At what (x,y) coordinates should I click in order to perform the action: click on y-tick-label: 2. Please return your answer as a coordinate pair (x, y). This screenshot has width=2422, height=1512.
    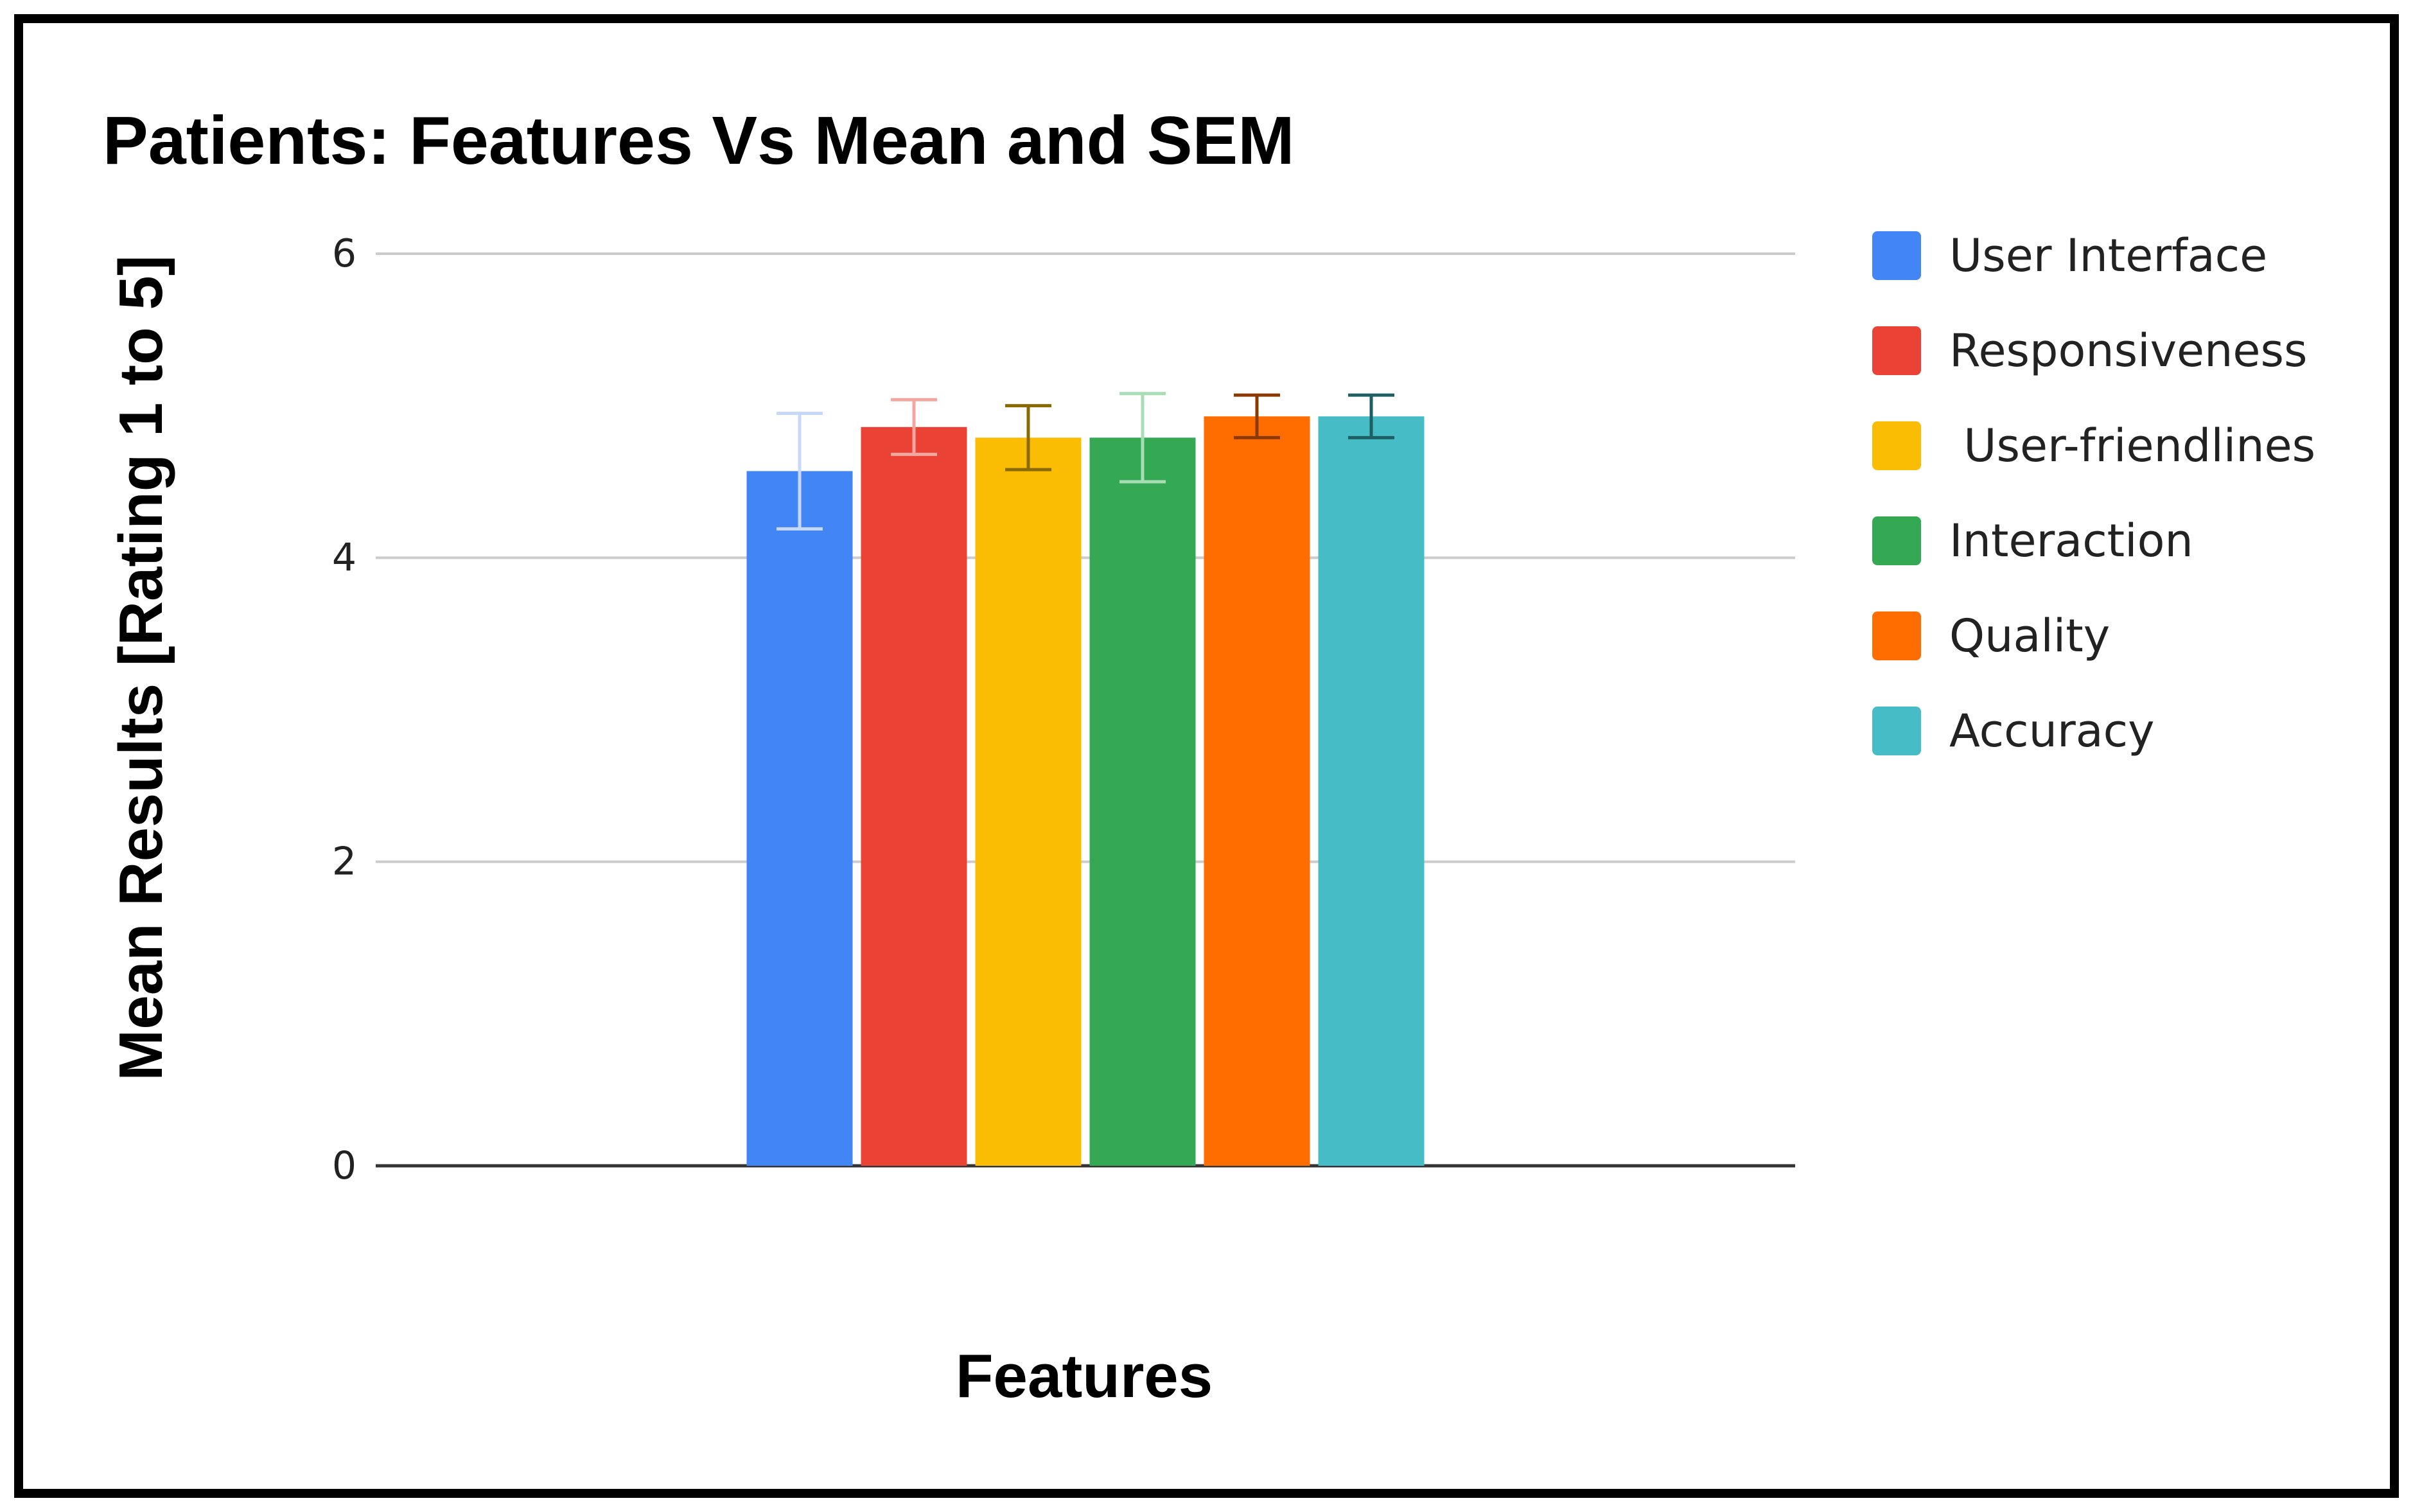
    Looking at the image, I should click on (344, 862).